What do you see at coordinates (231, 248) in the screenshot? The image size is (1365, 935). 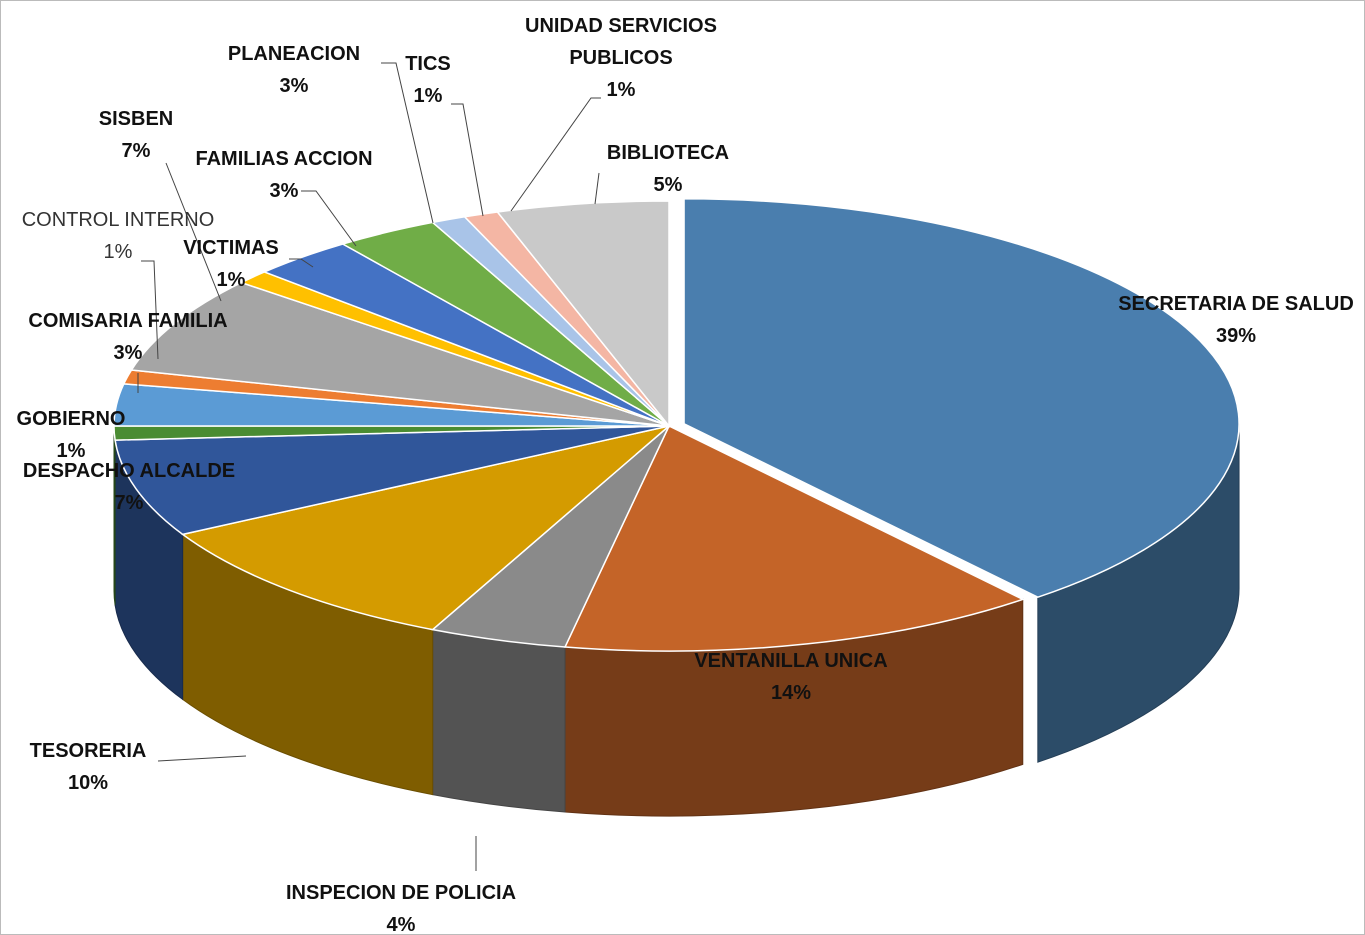 I see `slice-name: VICTIMAS` at bounding box center [231, 248].